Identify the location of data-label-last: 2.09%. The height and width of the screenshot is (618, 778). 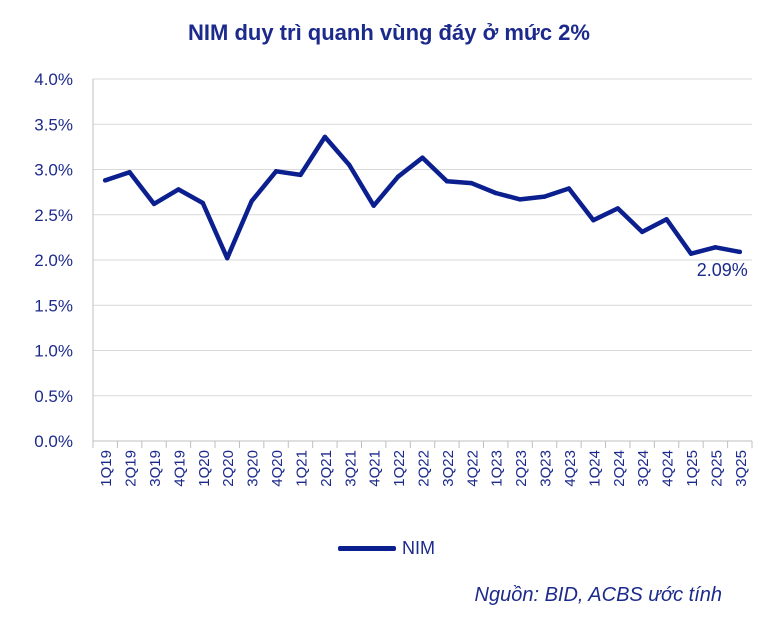
(722, 270).